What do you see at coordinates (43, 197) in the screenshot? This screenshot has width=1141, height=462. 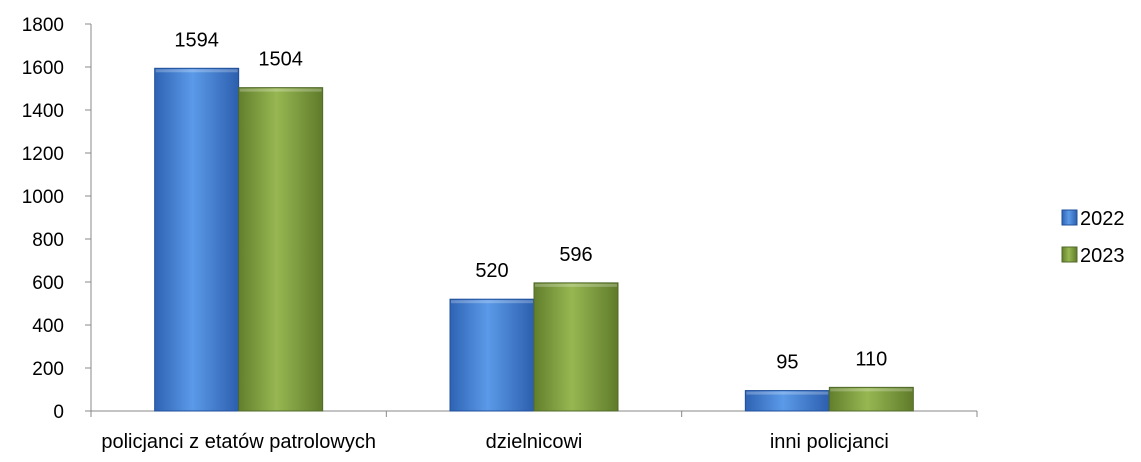 I see `y-tick-label: 1000` at bounding box center [43, 197].